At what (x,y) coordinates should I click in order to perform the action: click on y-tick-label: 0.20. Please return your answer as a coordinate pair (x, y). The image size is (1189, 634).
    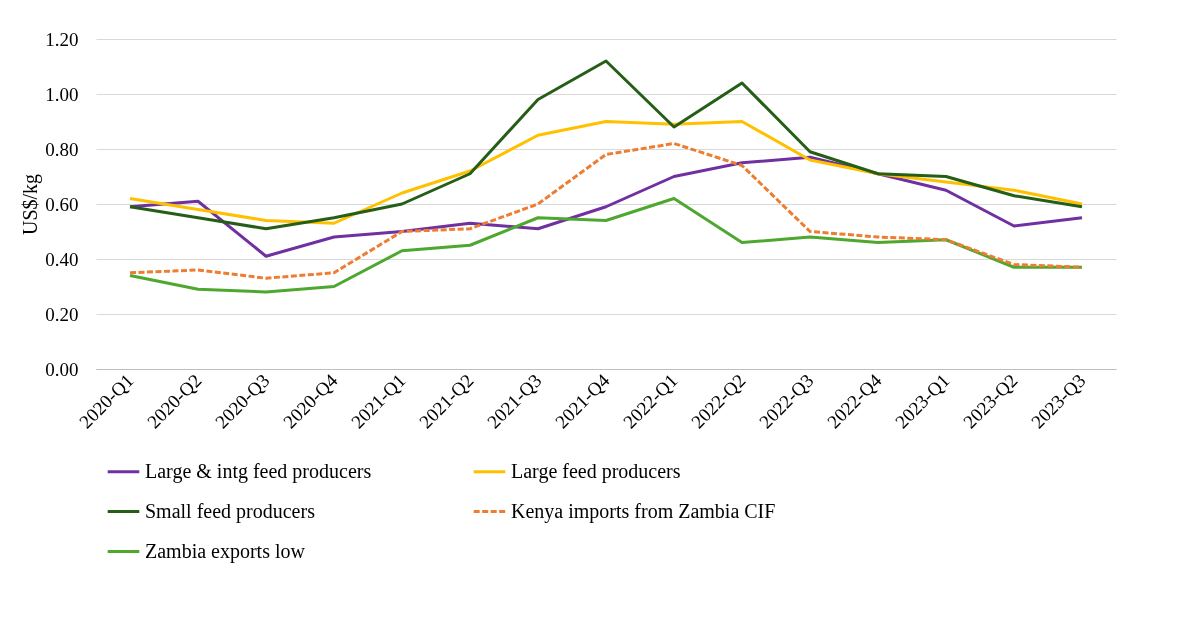
    Looking at the image, I should click on (62, 314).